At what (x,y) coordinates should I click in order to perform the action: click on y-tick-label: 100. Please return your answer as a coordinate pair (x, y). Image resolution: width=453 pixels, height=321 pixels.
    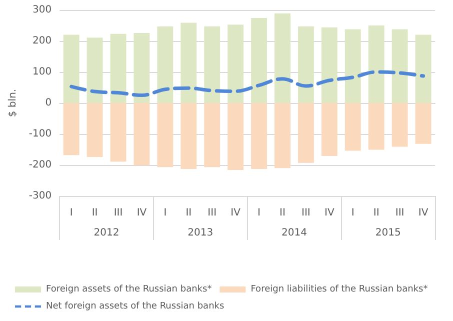
    Looking at the image, I should click on (42, 72).